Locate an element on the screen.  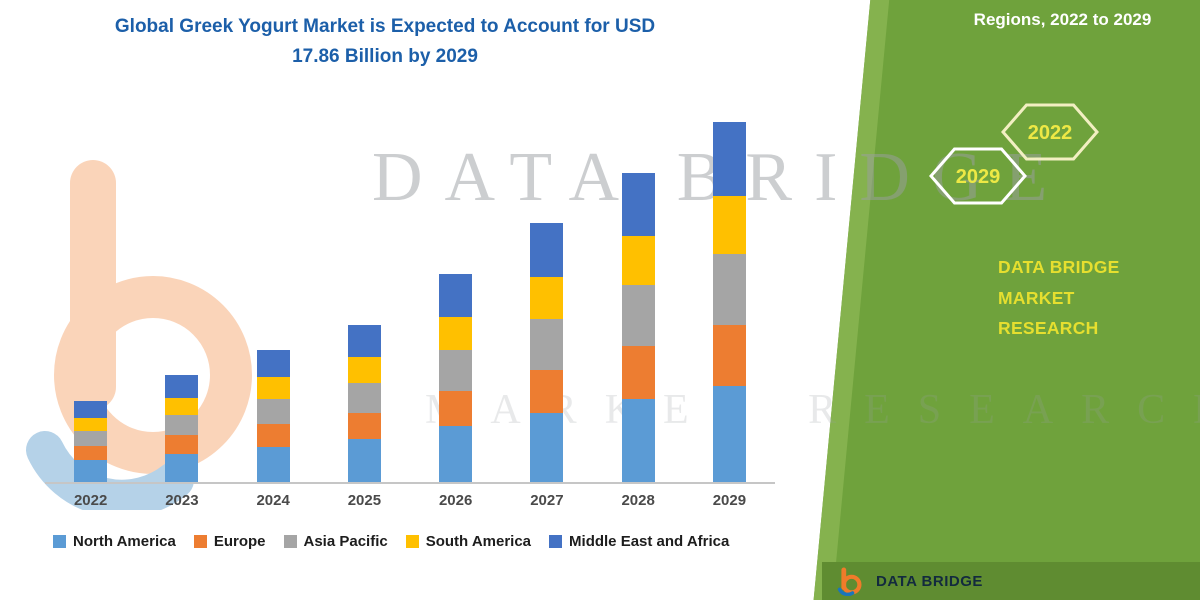
x-tick-label: 2026 is located at coordinates (455, 500).